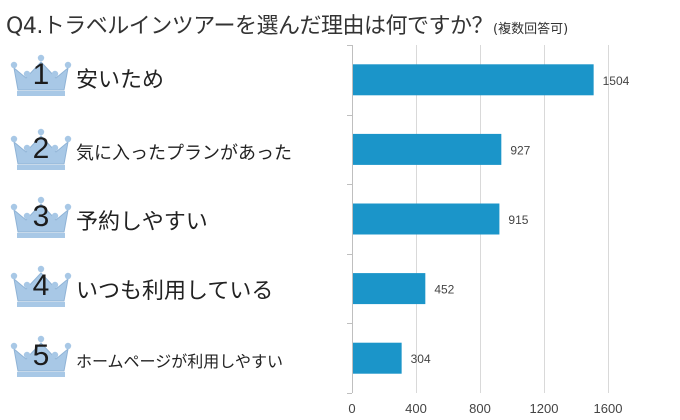 The height and width of the screenshot is (420, 680). Describe the element at coordinates (544, 408) in the screenshot. I see `x-tick-label: 1200` at that location.